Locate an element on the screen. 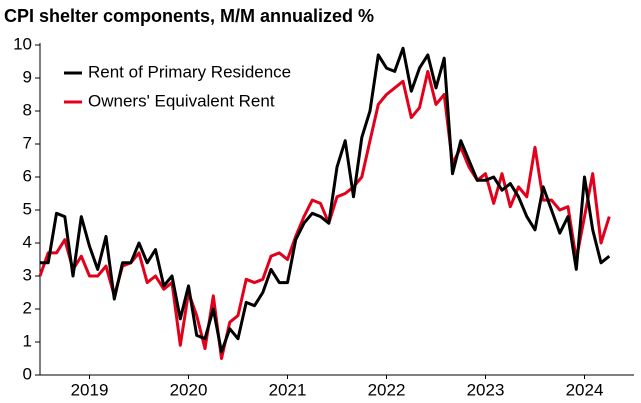 This screenshot has height=403, width=641. x-tick-label: 2023 is located at coordinates (486, 389).